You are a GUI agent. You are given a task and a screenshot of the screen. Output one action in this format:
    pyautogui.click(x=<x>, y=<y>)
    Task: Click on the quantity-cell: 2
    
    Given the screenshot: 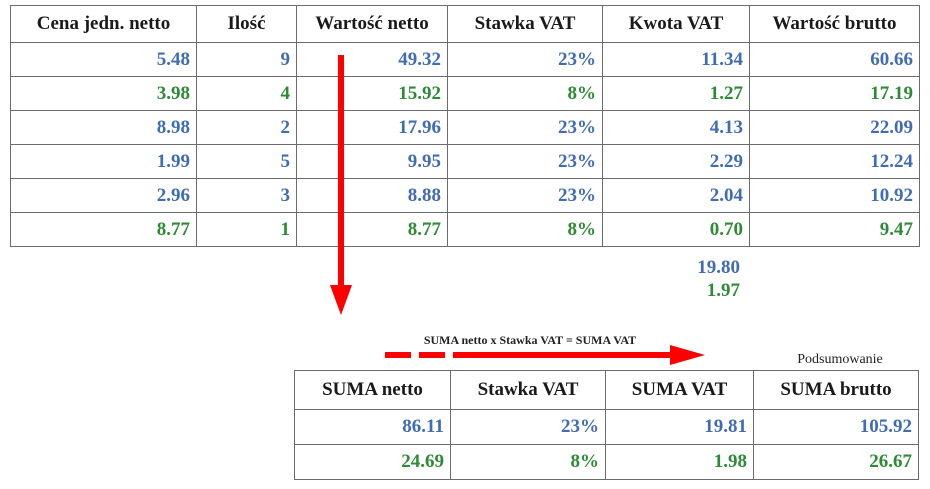 What is the action you would take?
    pyautogui.click(x=246, y=127)
    